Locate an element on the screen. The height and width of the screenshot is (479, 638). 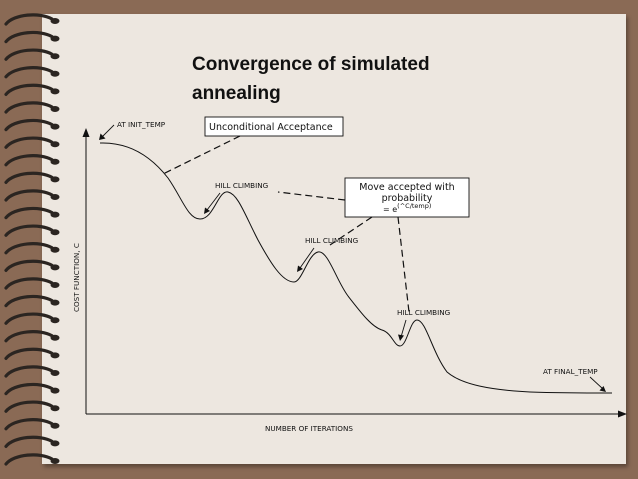
probability-formula: = e(^C/temp) is located at coordinates (407, 208).